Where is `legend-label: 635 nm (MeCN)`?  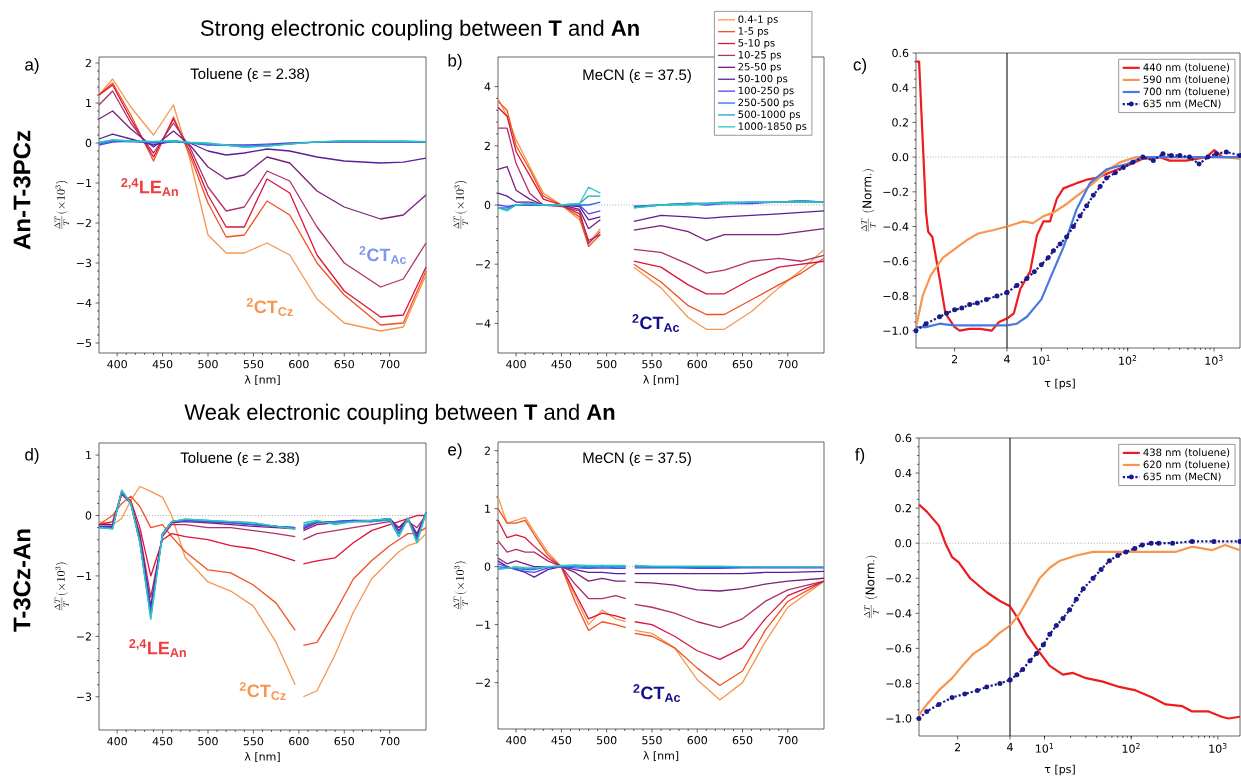
legend-label: 635 nm (MeCN) is located at coordinates (1182, 477).